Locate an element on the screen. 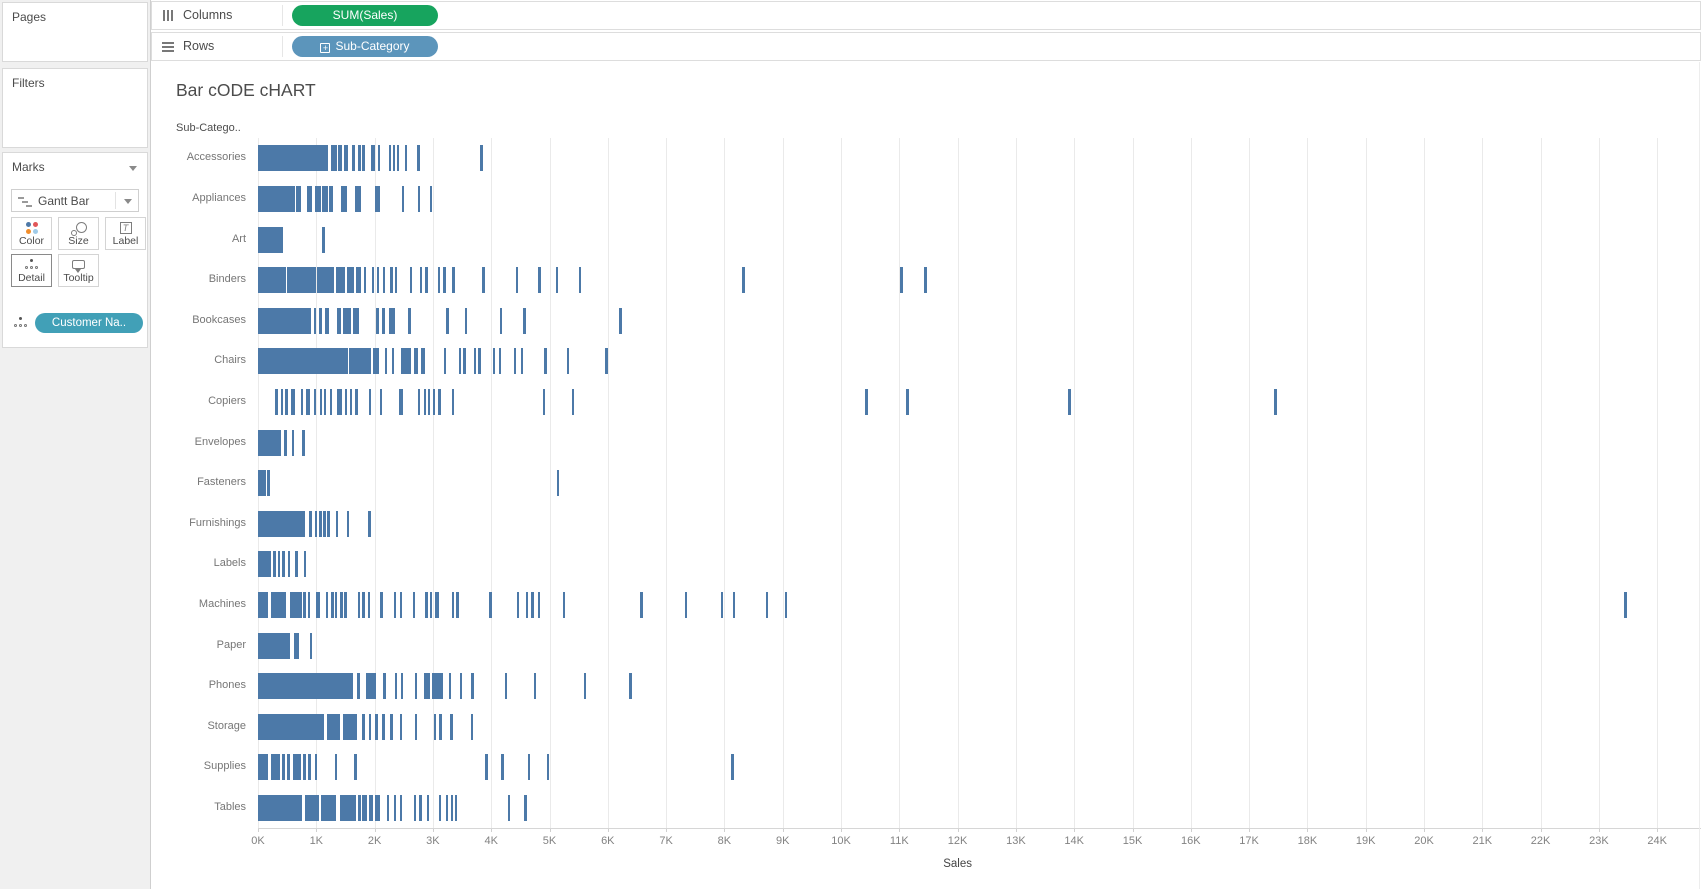 The height and width of the screenshot is (889, 1701). row-field-header: Sub-Catego.. is located at coordinates (208, 128).